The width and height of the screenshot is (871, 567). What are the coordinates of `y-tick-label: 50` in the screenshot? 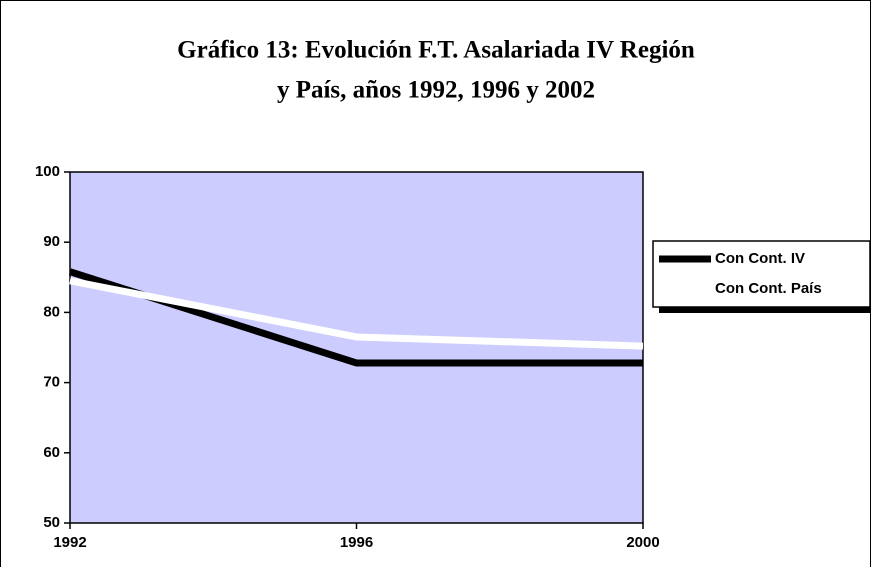 It's located at (51, 522).